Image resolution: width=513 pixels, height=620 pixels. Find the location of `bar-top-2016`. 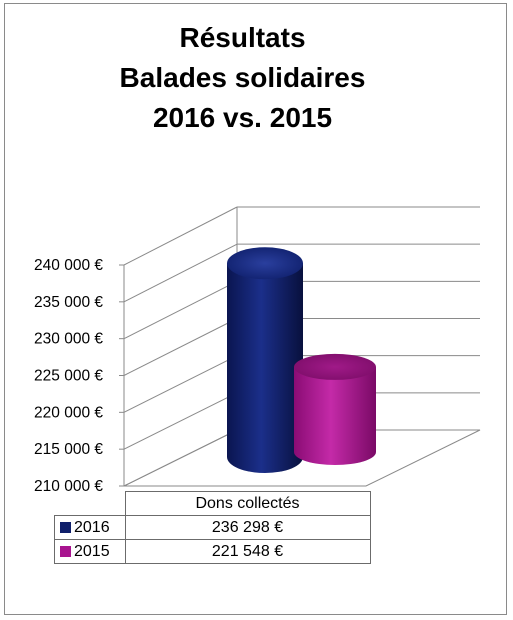

bar-top-2016 is located at coordinates (265, 263).